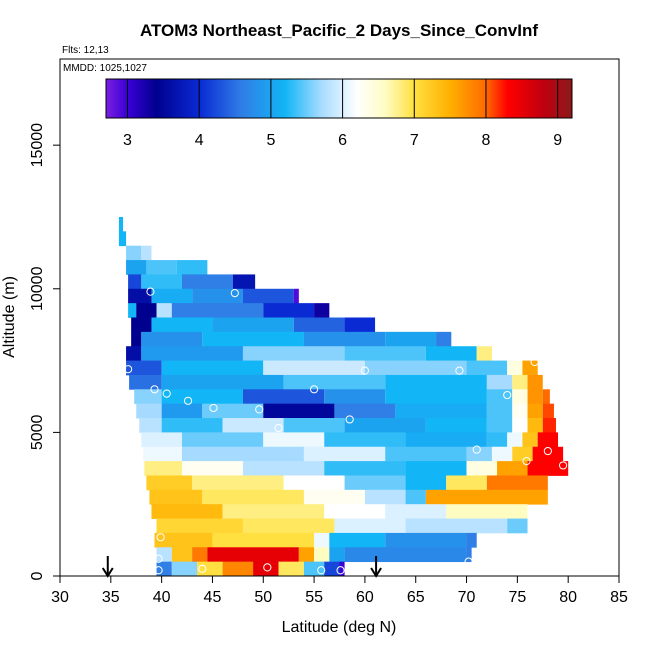 The image size is (650, 655). I want to click on x-tick-label: 70, so click(467, 597).